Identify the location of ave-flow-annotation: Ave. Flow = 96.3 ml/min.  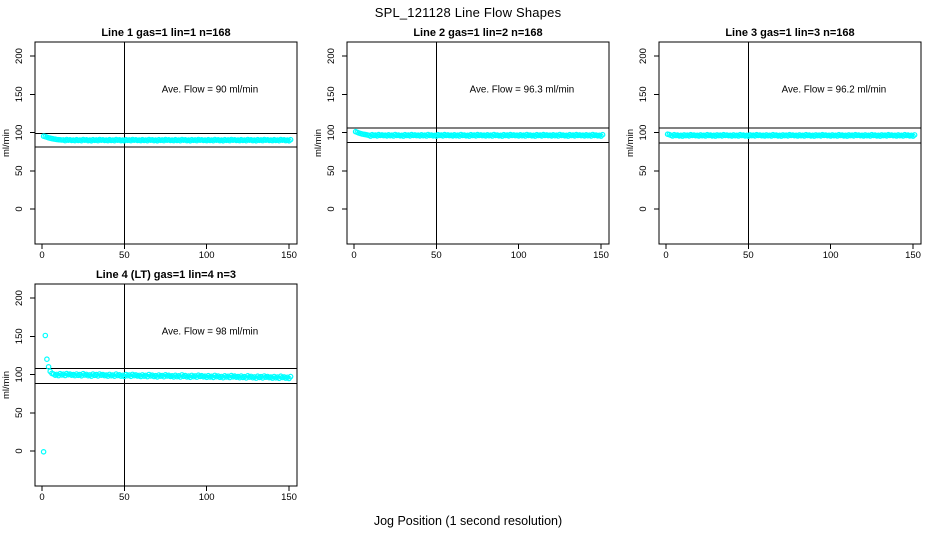
(522, 90).